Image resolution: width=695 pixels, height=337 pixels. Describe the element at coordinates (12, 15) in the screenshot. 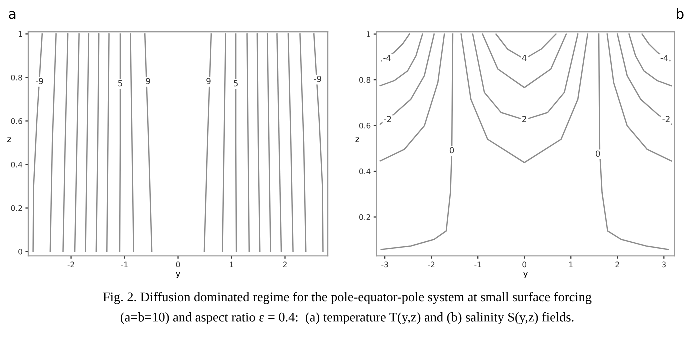

I see `chart-title: a` at that location.